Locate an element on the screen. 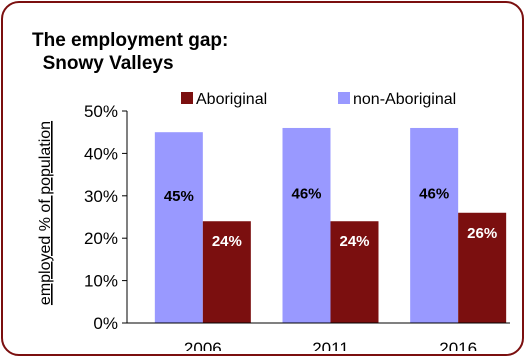  legend-label: Aboriginal is located at coordinates (231, 99).